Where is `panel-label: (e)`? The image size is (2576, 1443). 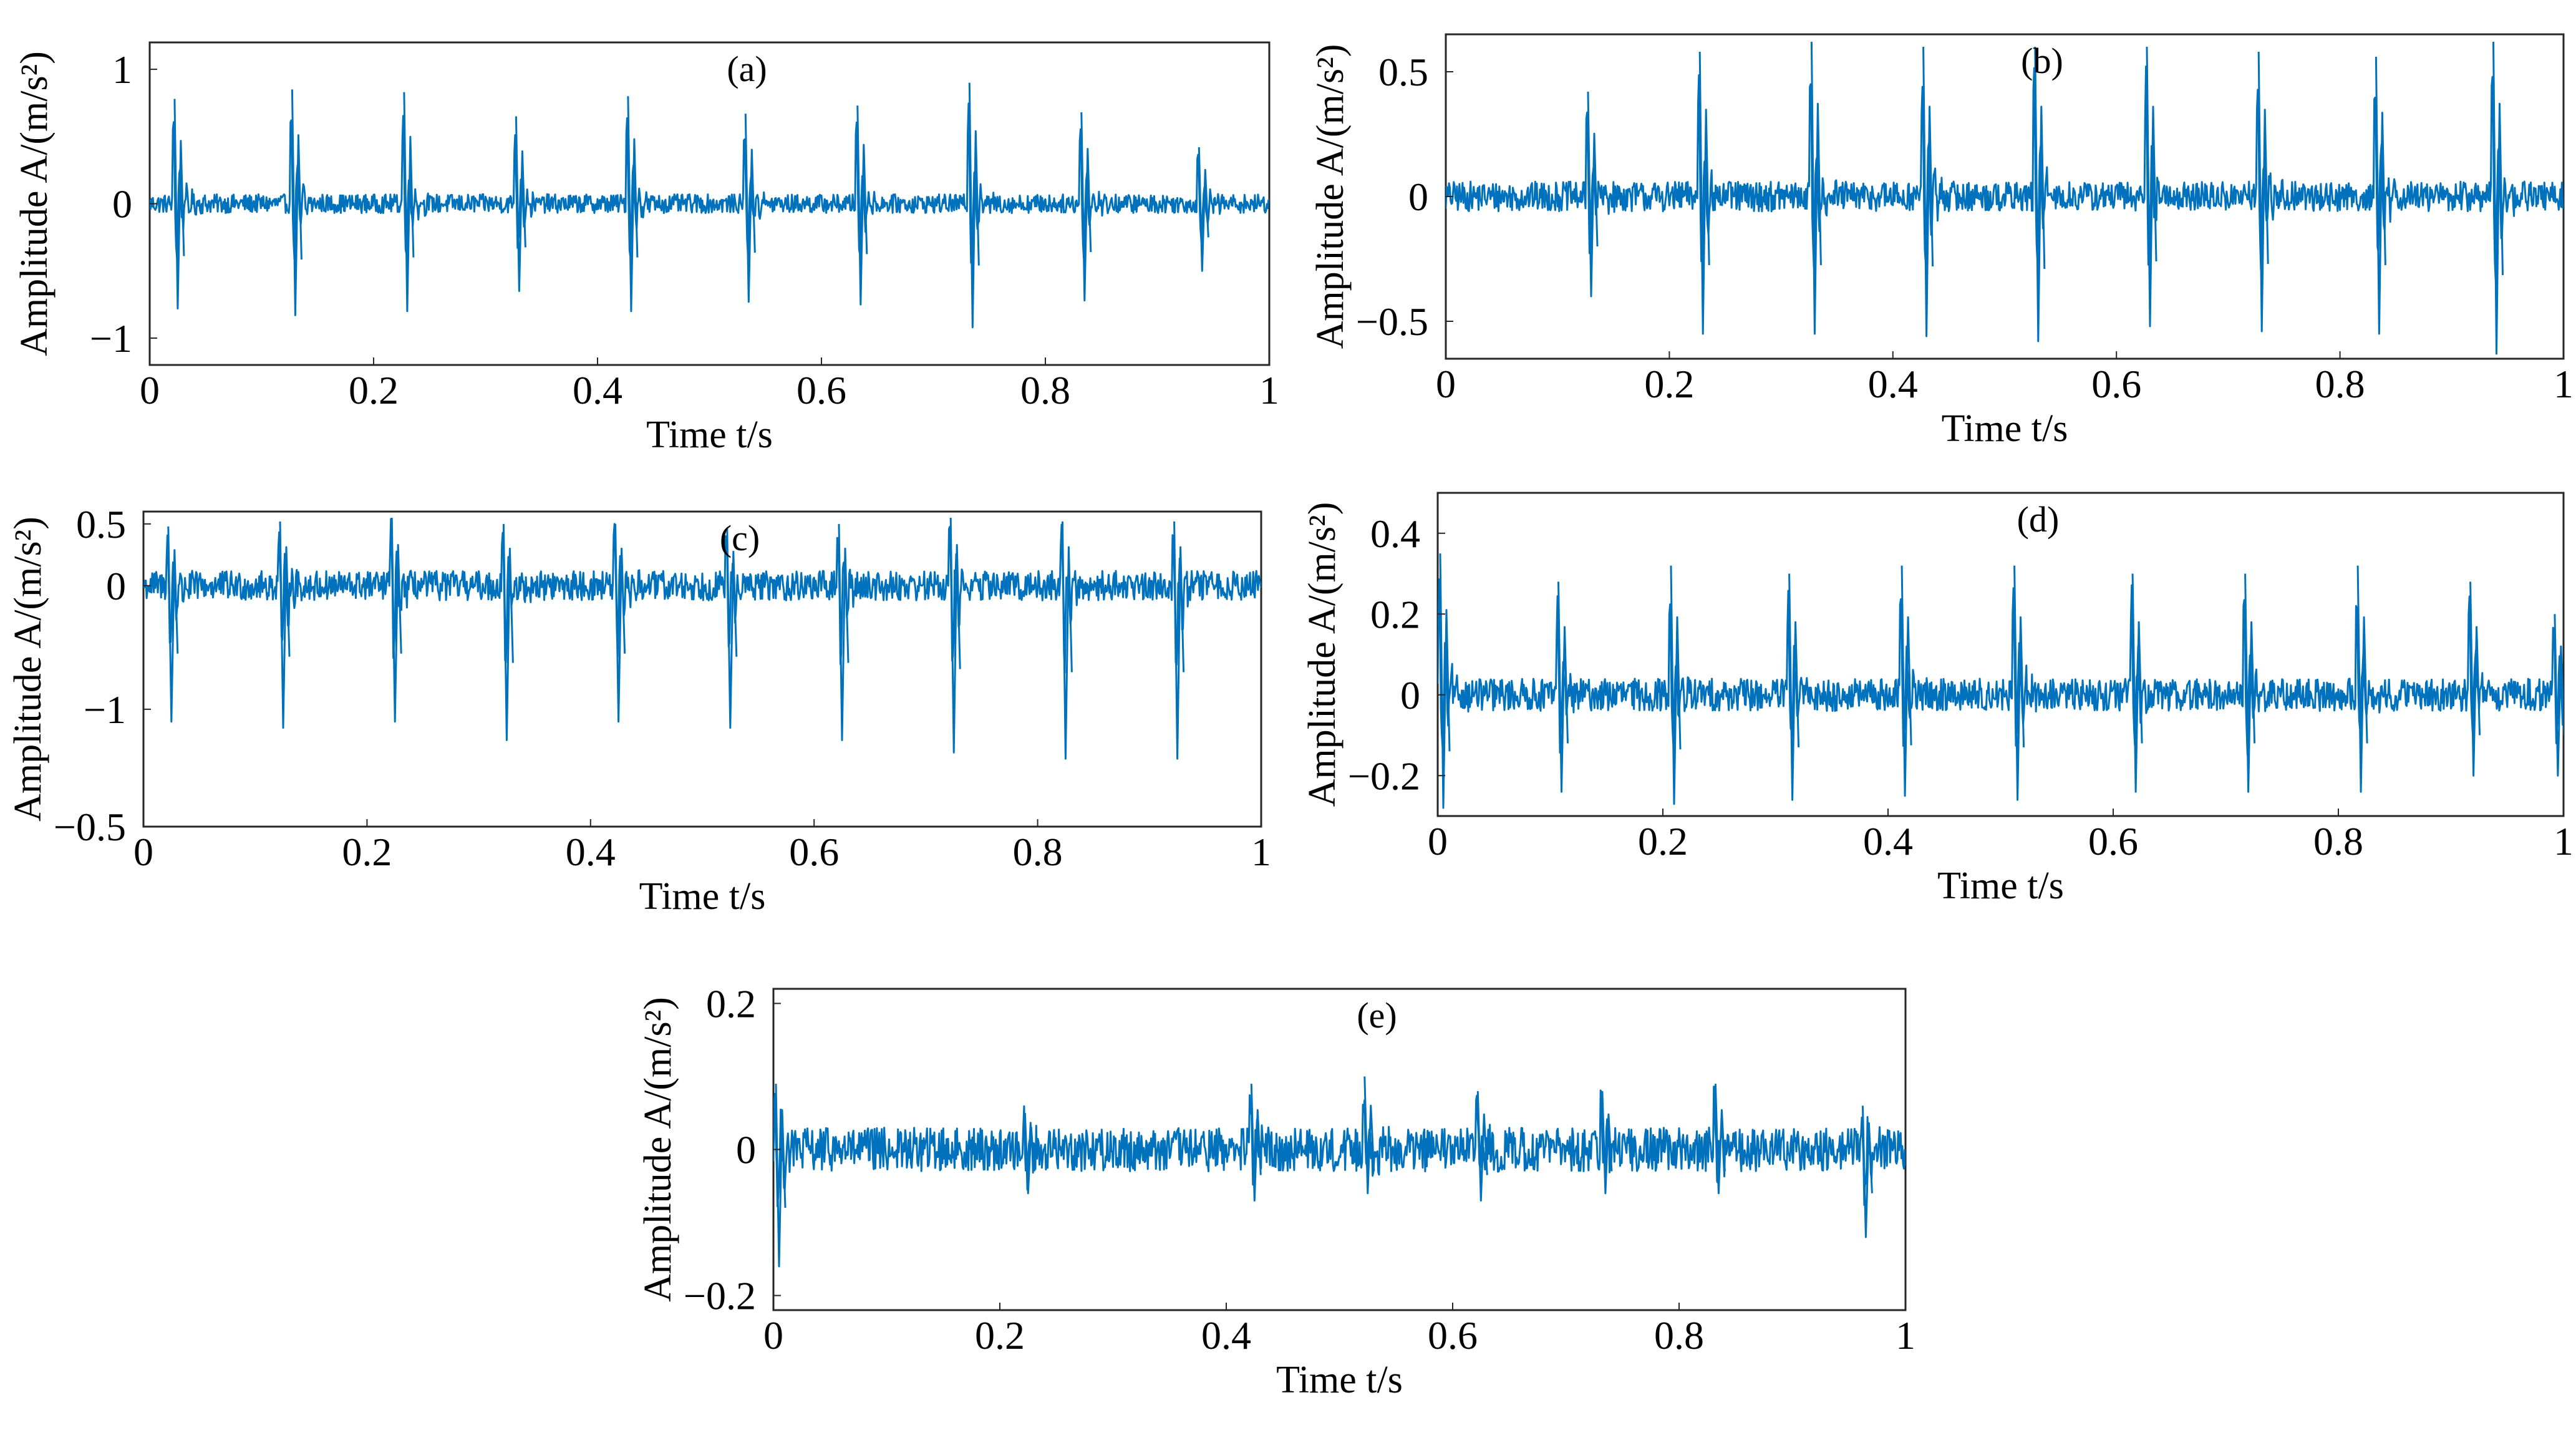 panel-label: (e) is located at coordinates (1377, 1015).